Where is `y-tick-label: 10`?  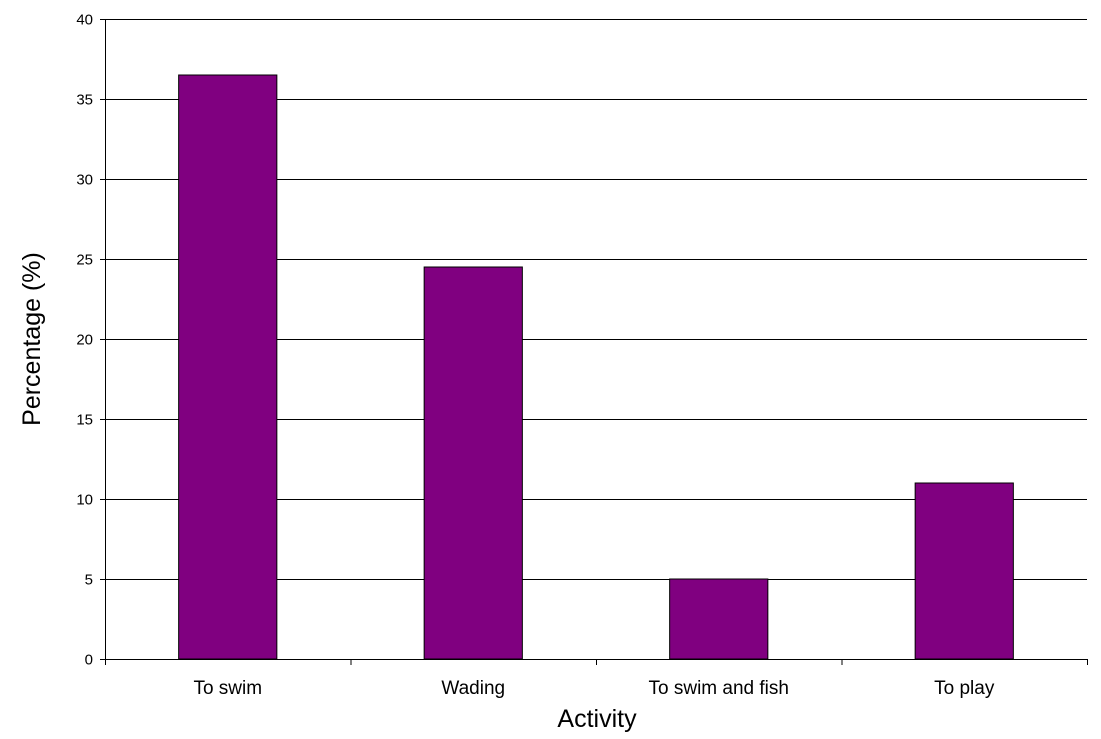 y-tick-label: 10 is located at coordinates (84, 500).